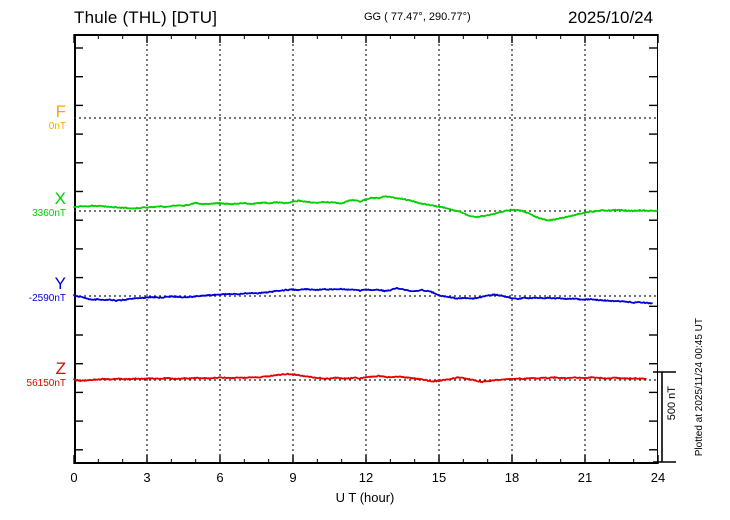  What do you see at coordinates (46, 383) in the screenshot?
I see `component-baseline-Z: 56150nT` at bounding box center [46, 383].